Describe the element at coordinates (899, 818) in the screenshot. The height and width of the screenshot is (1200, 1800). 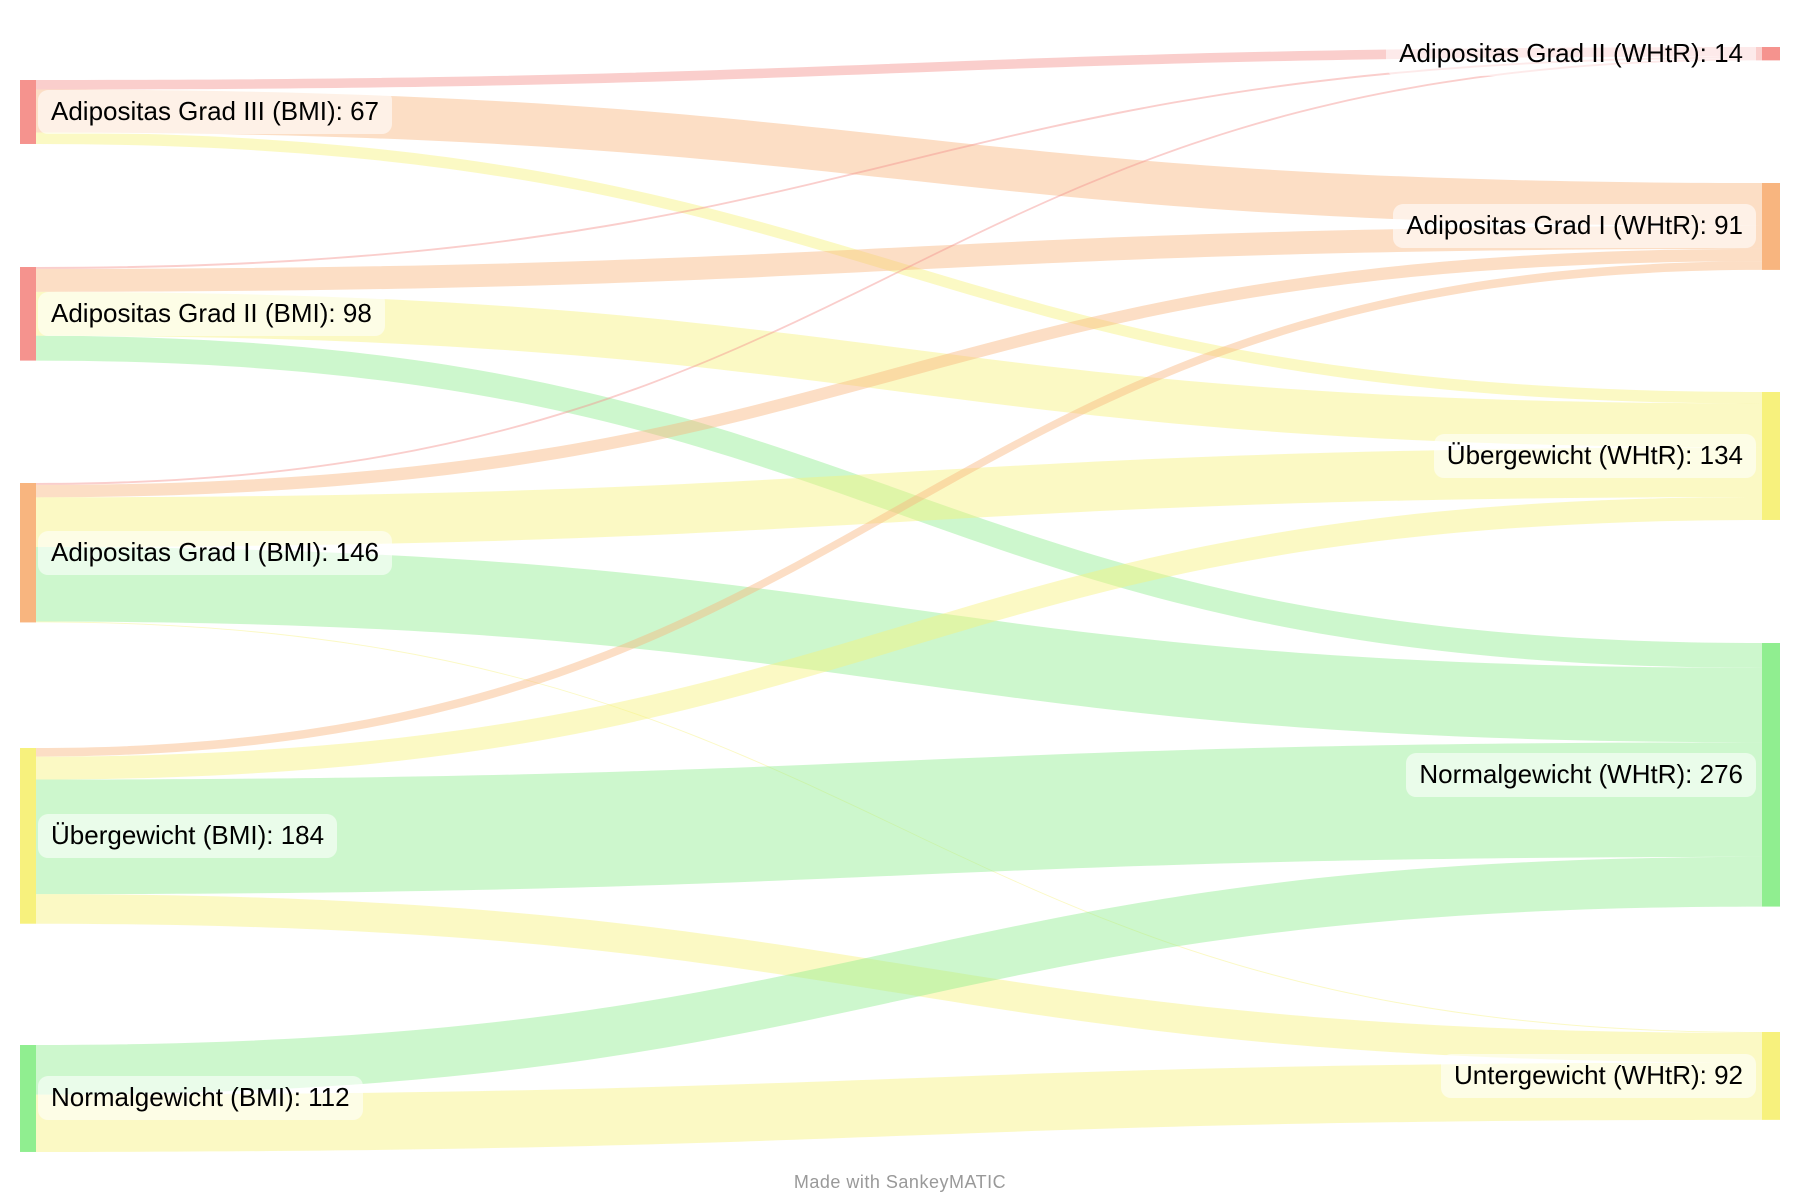
I see `flow-bmi-uebergewicht-to-whtr-normalgewicht` at that location.